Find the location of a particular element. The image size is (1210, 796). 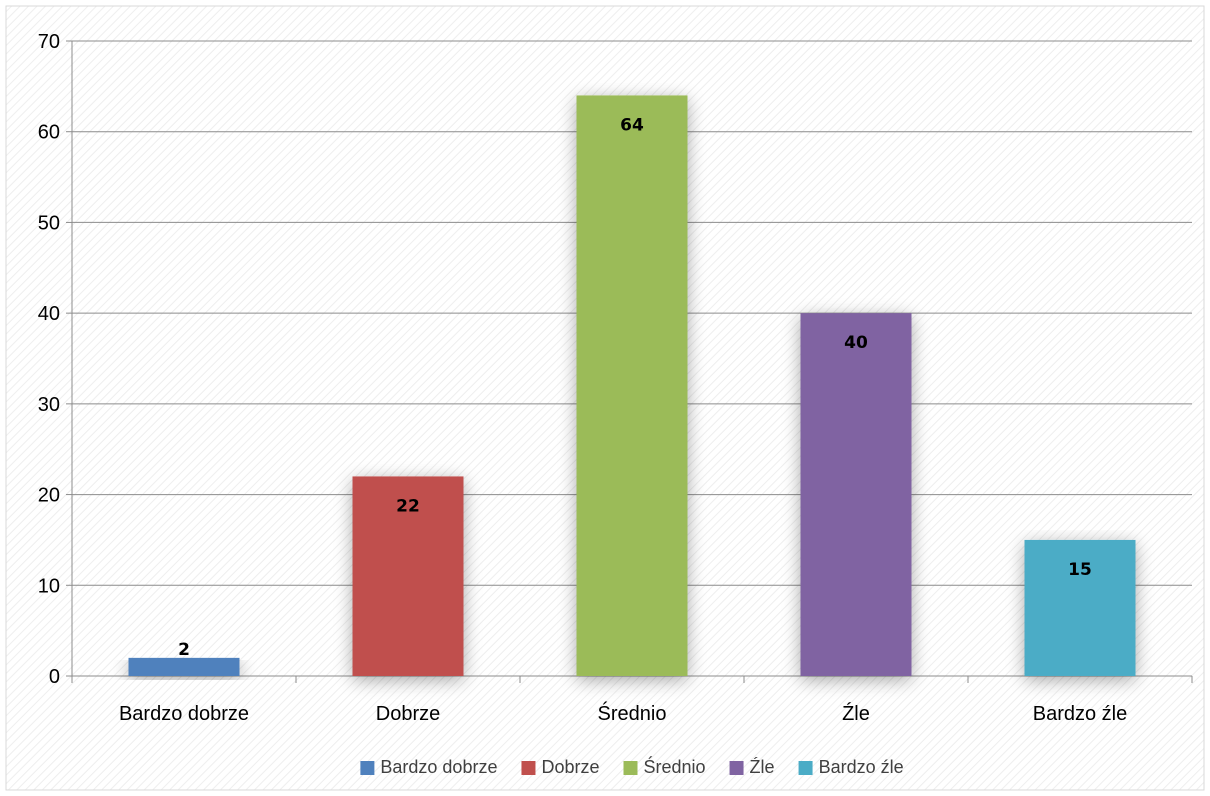

x-tick-label-bardzo-dobrze: Bardzo dobrze is located at coordinates (184, 714).